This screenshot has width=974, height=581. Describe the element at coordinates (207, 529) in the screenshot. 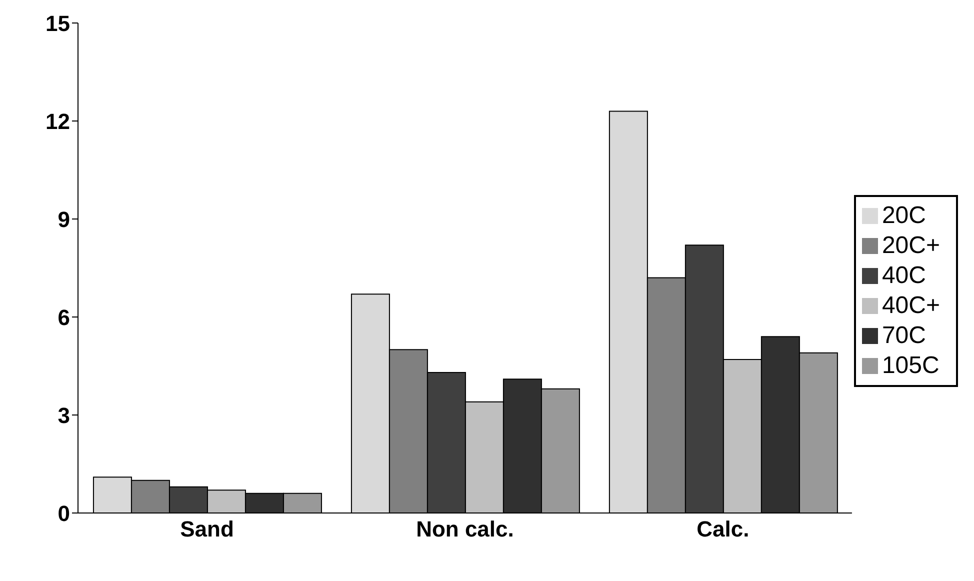

I see `x-tick-label: Sand` at that location.